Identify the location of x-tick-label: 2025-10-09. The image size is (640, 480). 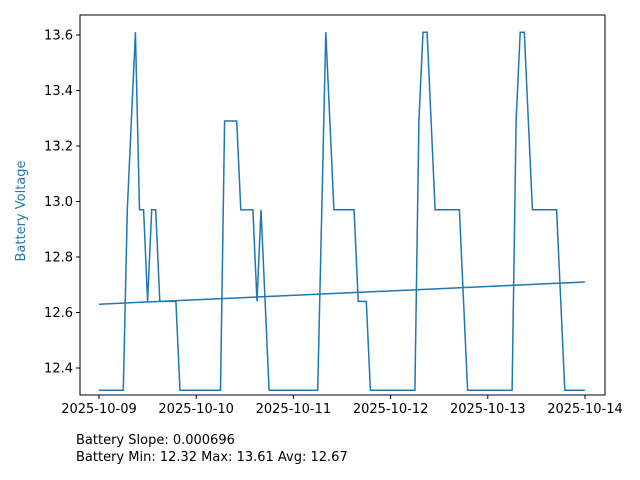
(99, 409).